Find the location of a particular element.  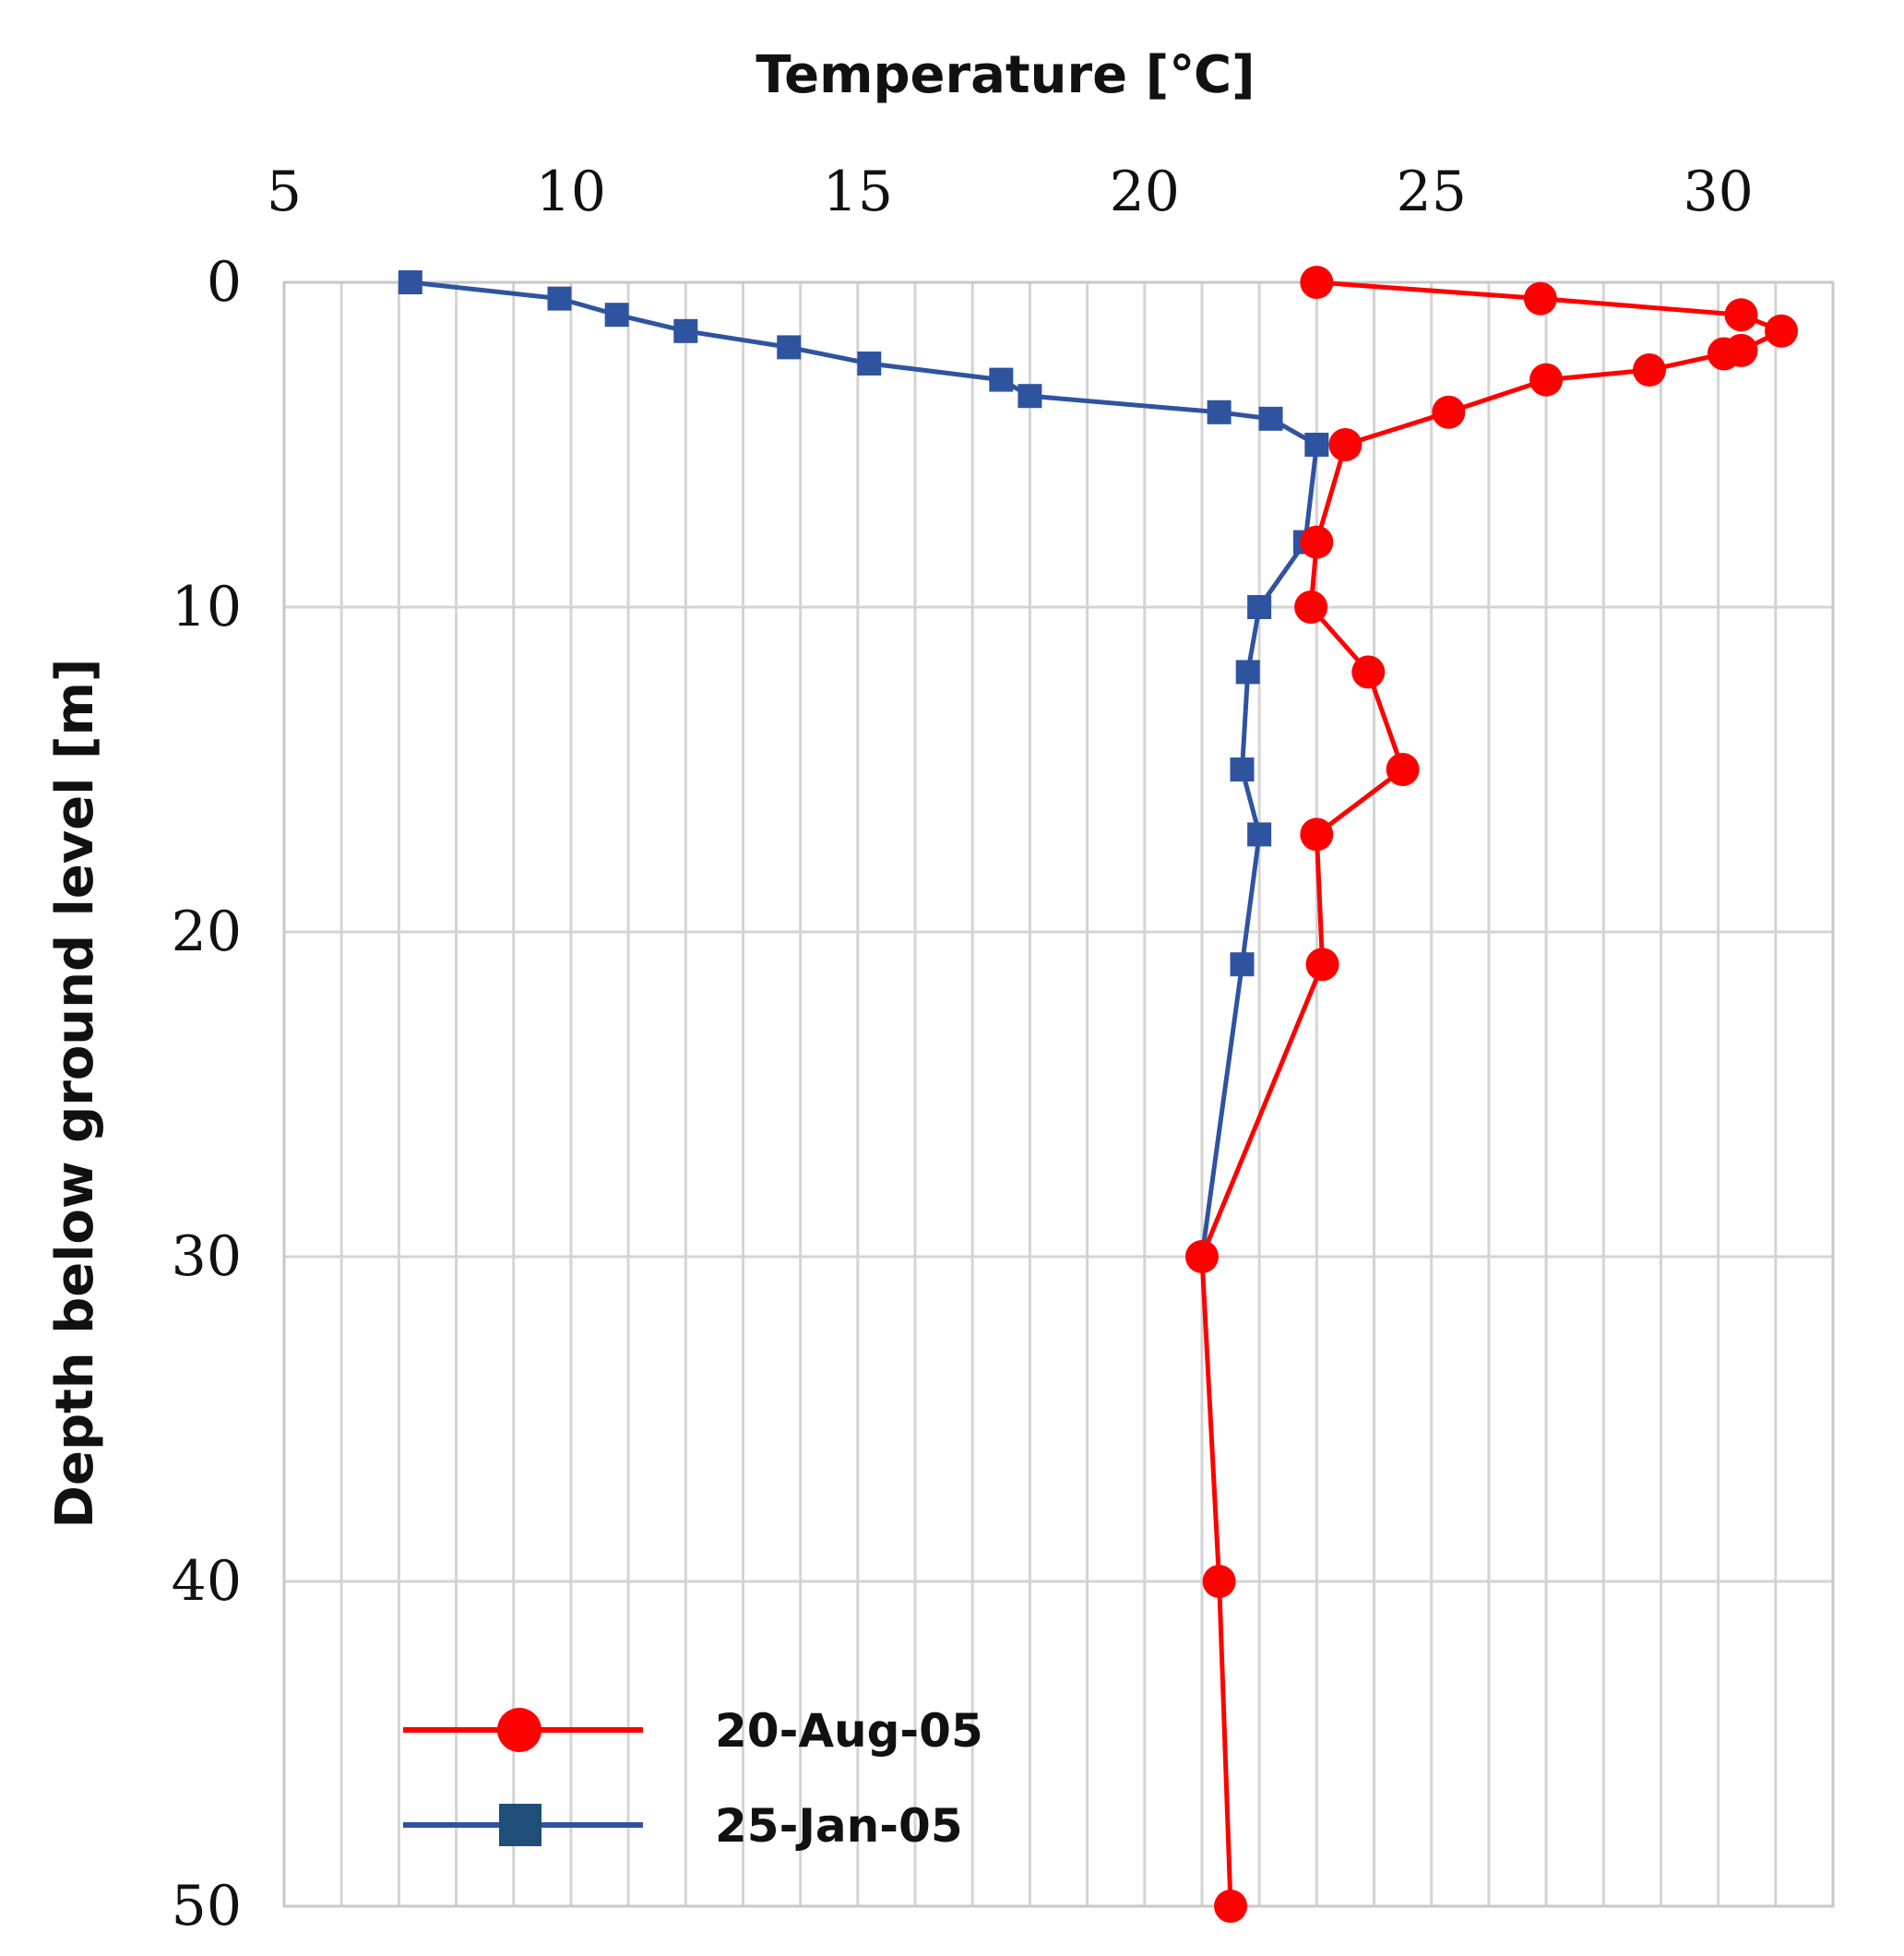

y-tick-label: 10 is located at coordinates (207, 607).